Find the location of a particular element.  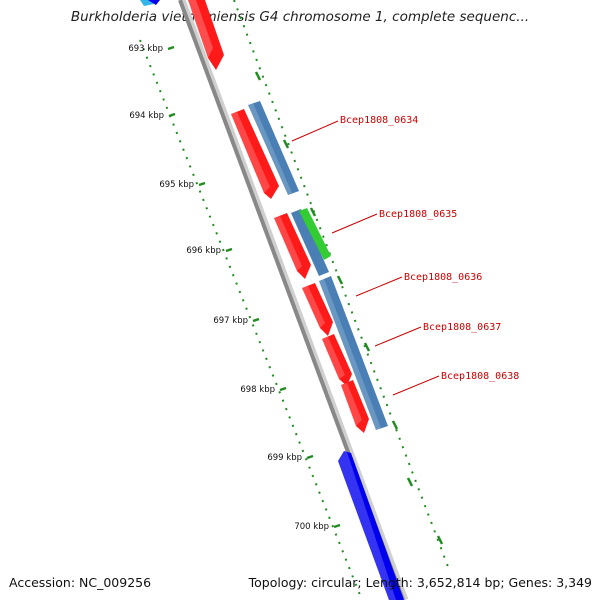

reverse-cds is located at coordinates (371, 525).